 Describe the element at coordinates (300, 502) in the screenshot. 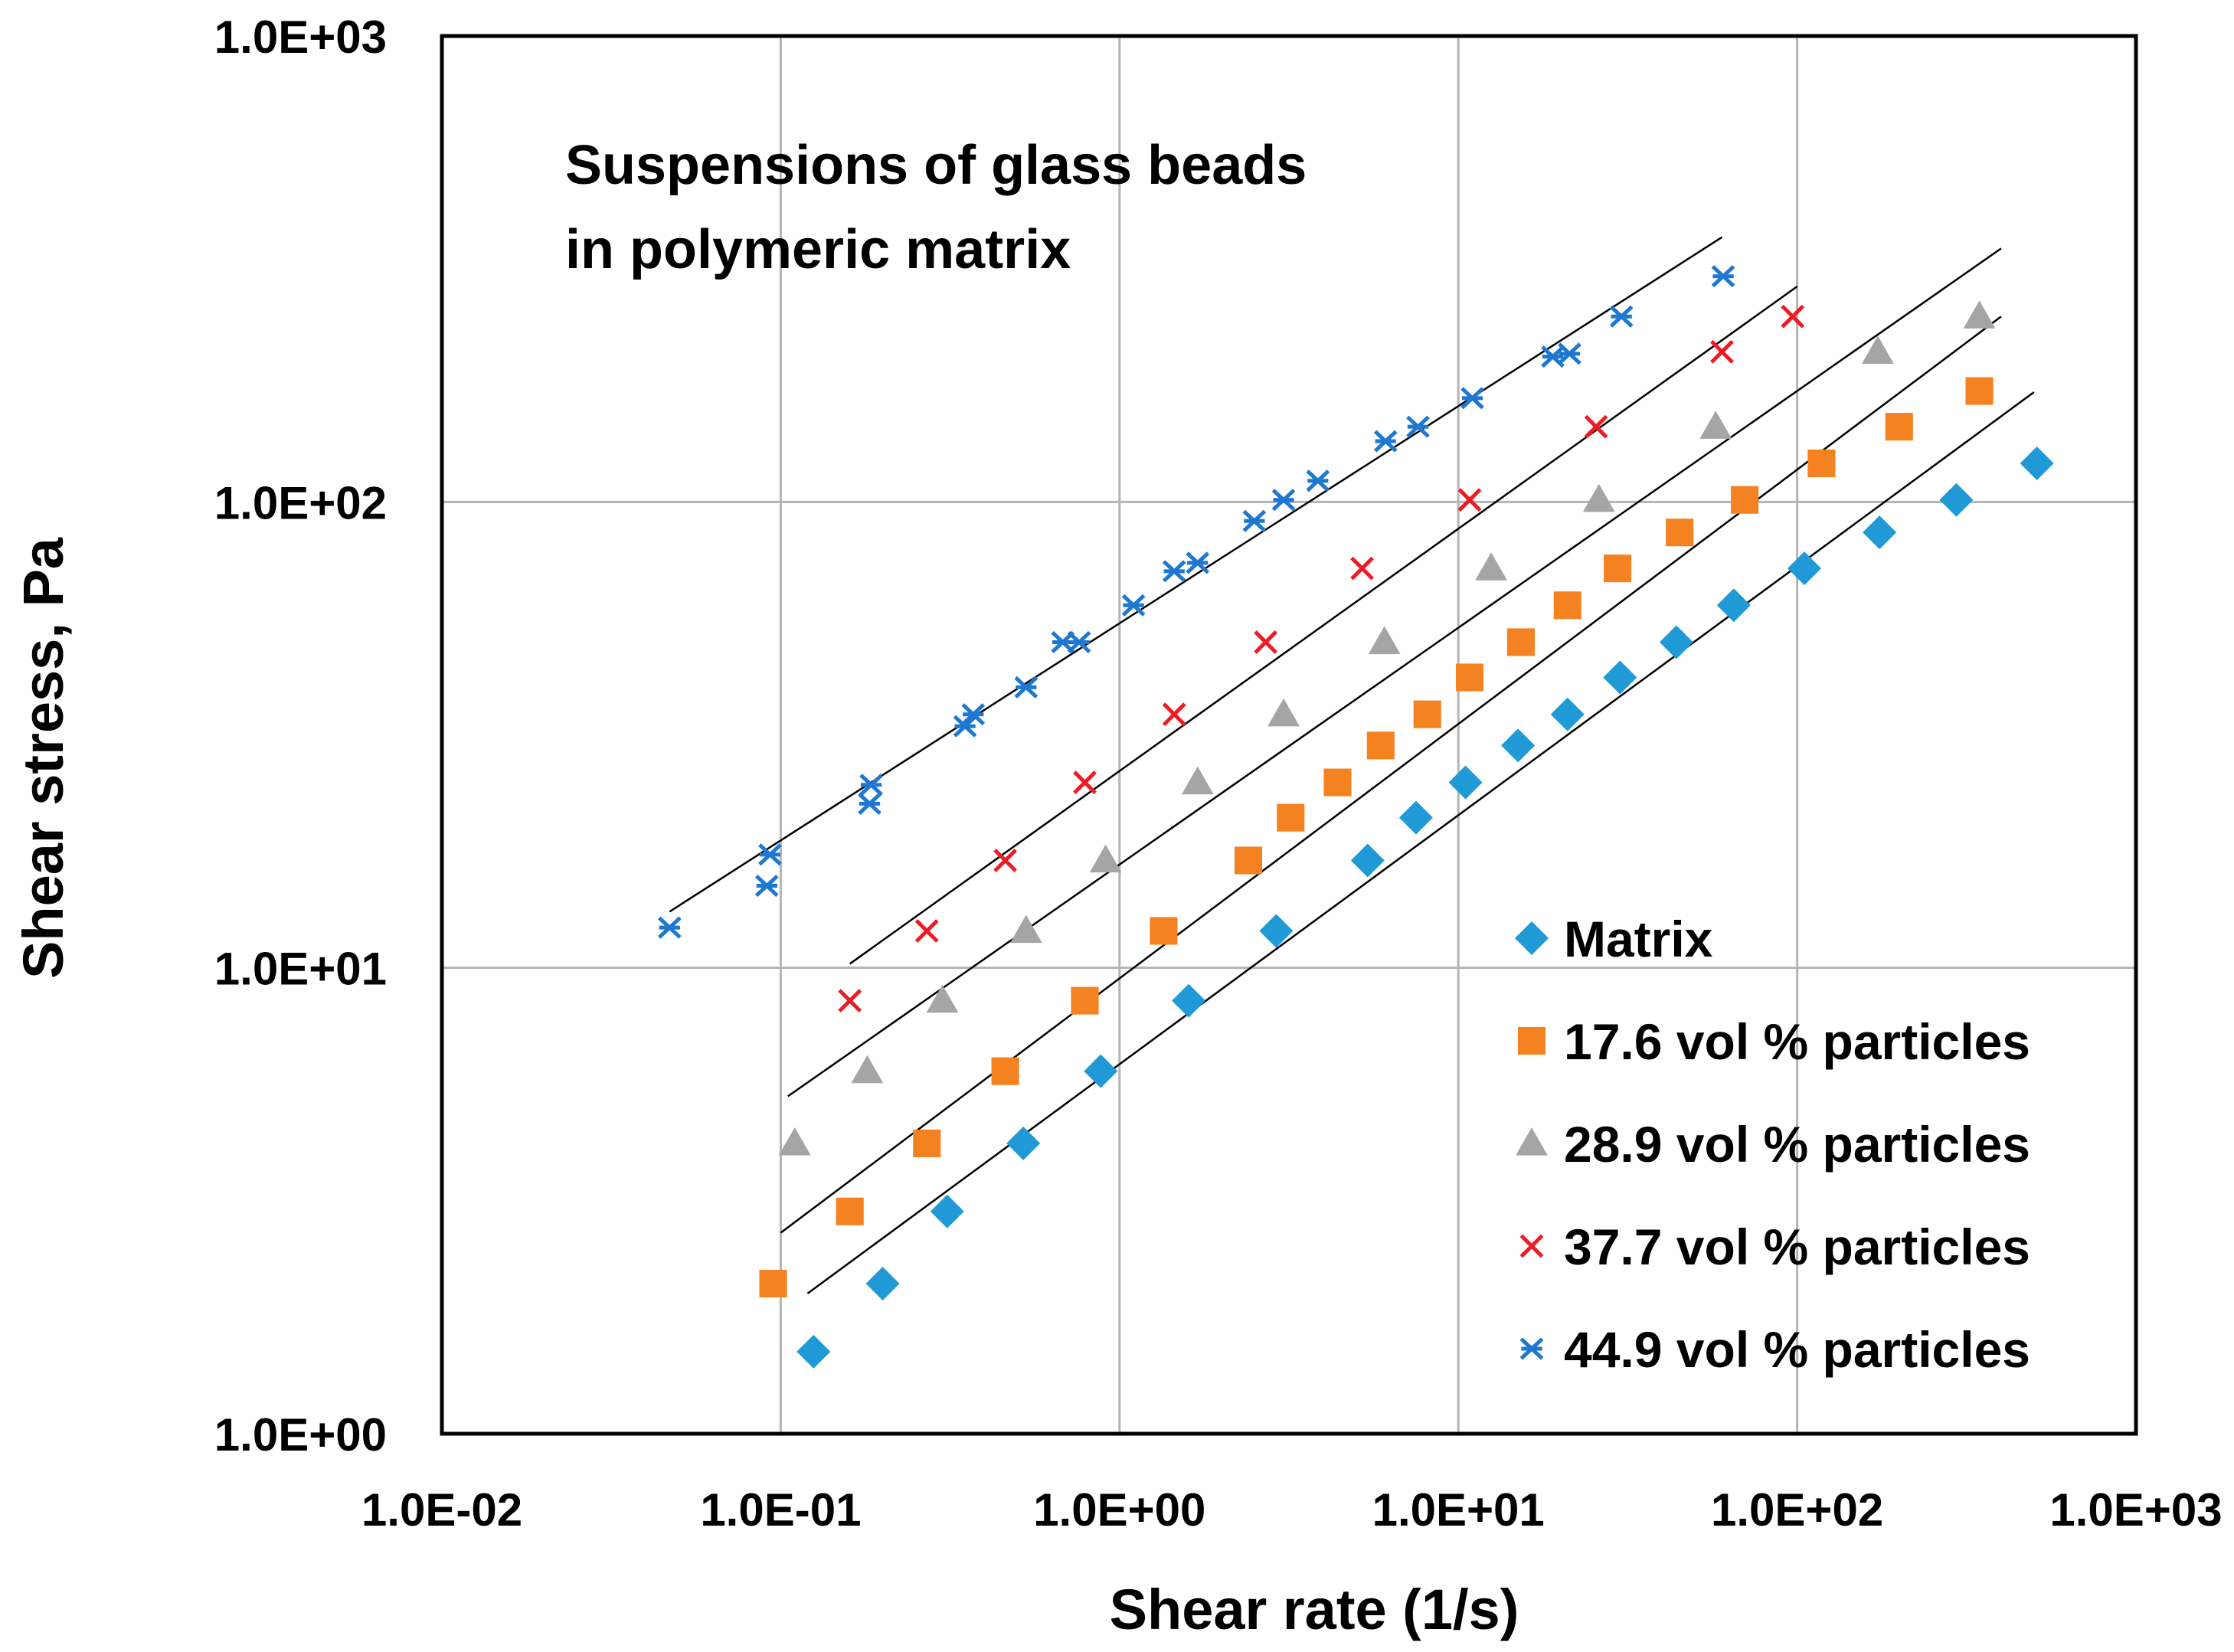

I see `y-tick-label-2: 1.0E+02` at that location.